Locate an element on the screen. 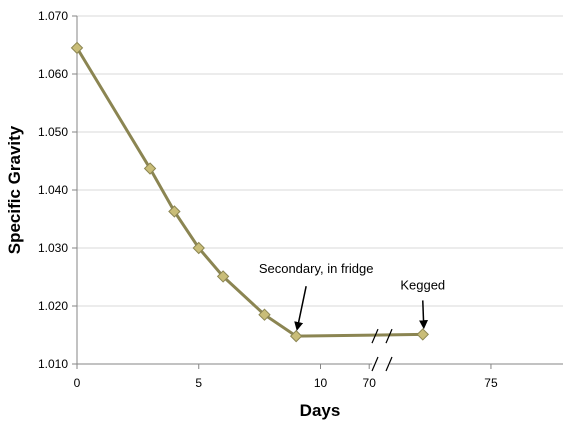 Image resolution: width=575 pixels, height=425 pixels. annotations: Secondary, in fridge Kegged is located at coordinates (352, 296).